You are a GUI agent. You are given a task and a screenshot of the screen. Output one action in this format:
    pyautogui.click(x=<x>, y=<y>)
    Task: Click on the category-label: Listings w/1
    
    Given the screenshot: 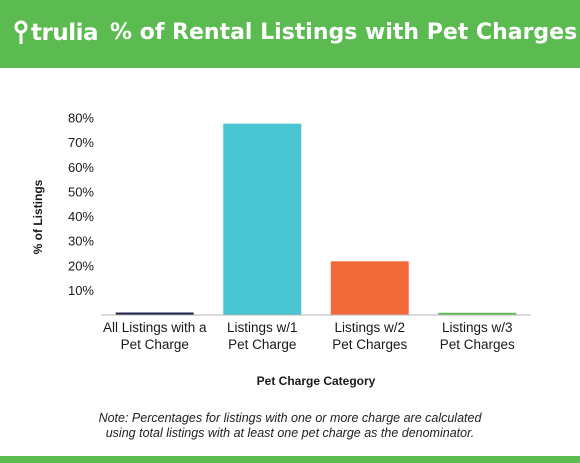 What is the action you would take?
    pyautogui.click(x=262, y=327)
    